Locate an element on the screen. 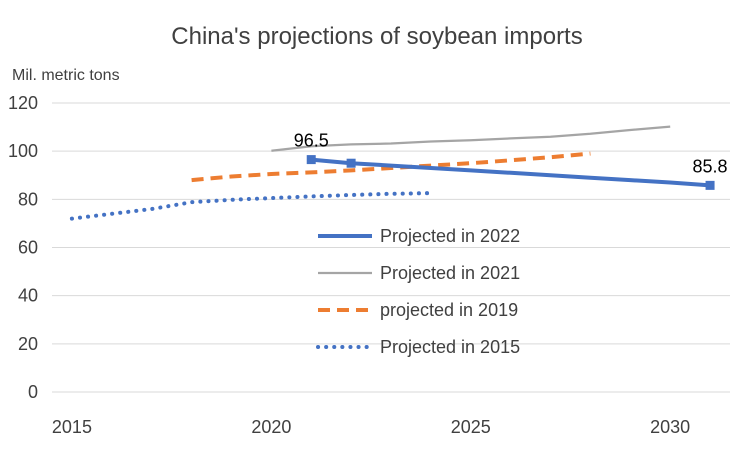 This screenshot has width=750, height=450. y-tick-label: 0 is located at coordinates (33, 392).